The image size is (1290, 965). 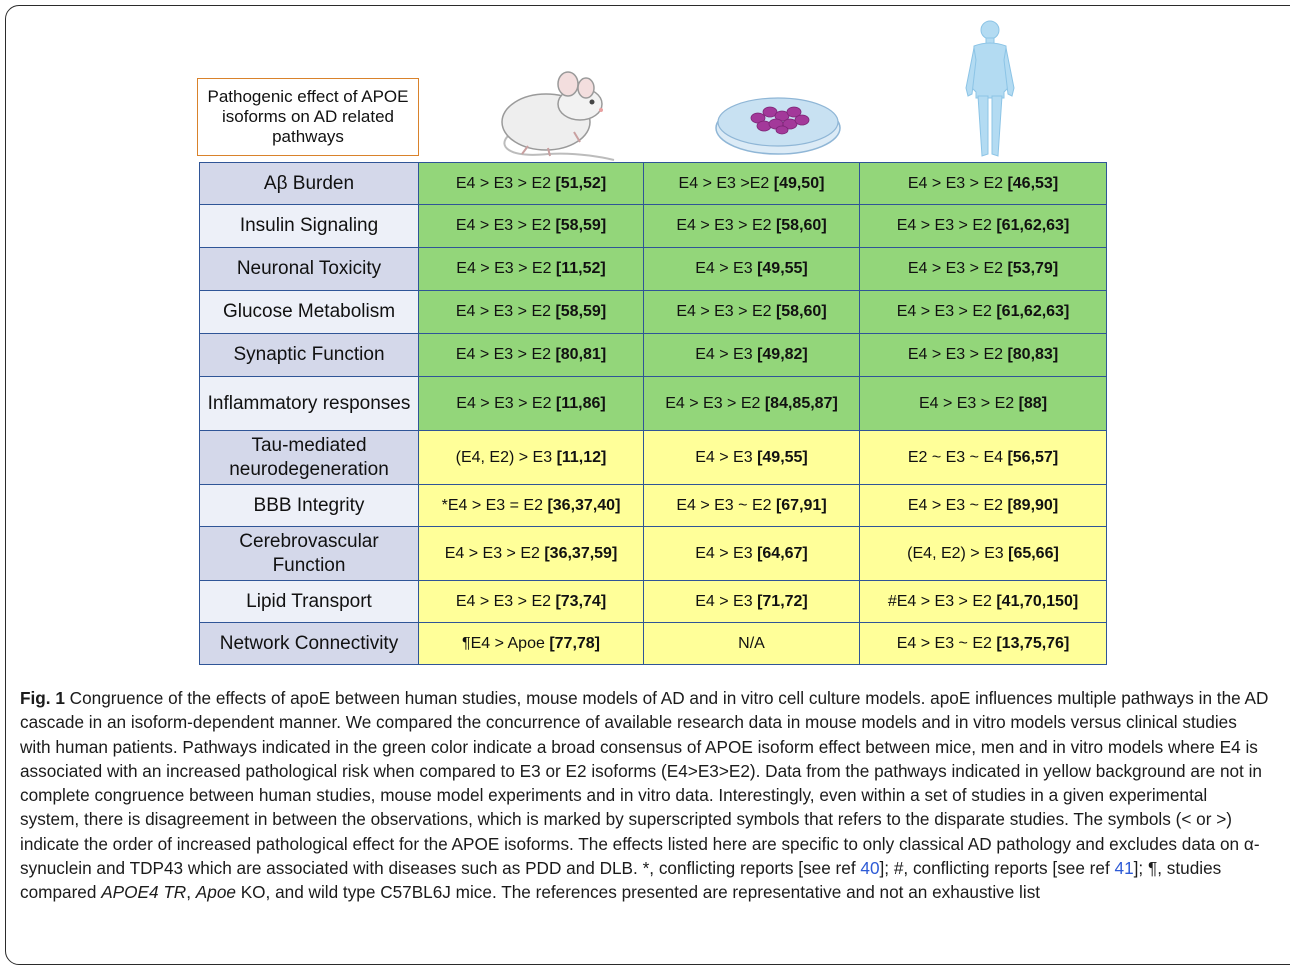 I want to click on pathway-label: Tau-mediated neurodegeneration, so click(x=309, y=457).